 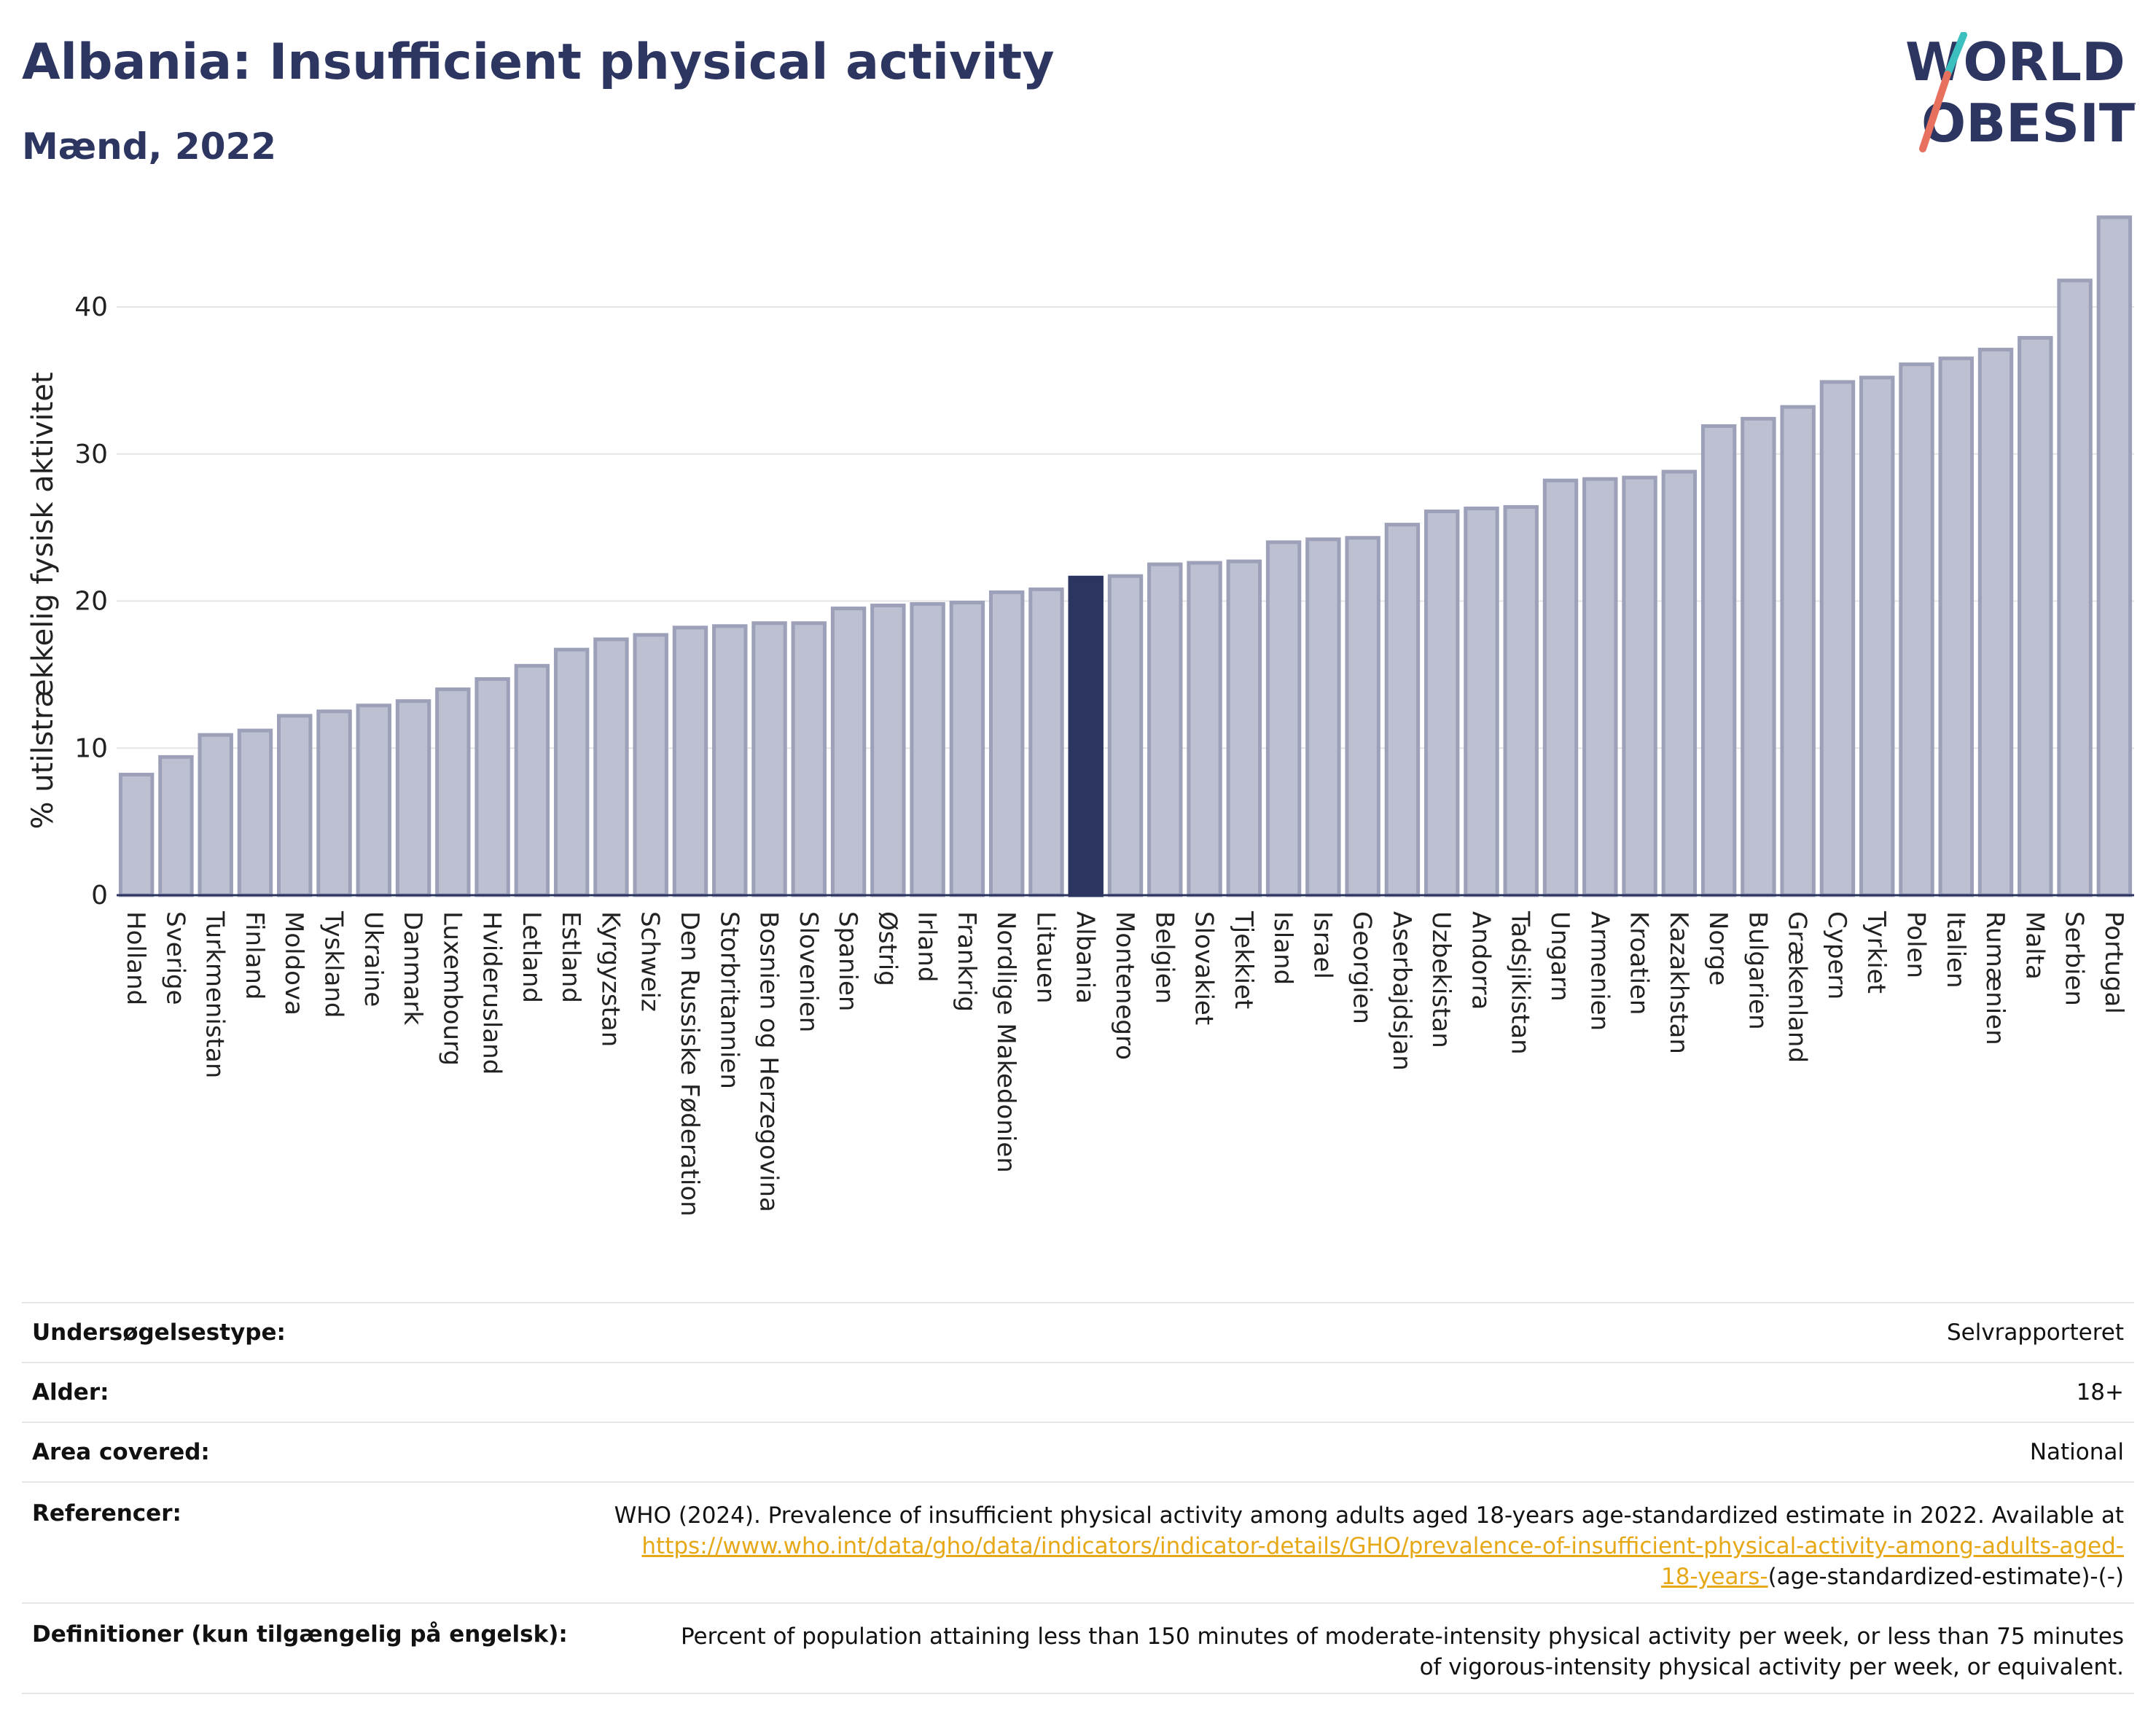 I want to click on x-tick-label: Norge, so click(x=1718, y=949).